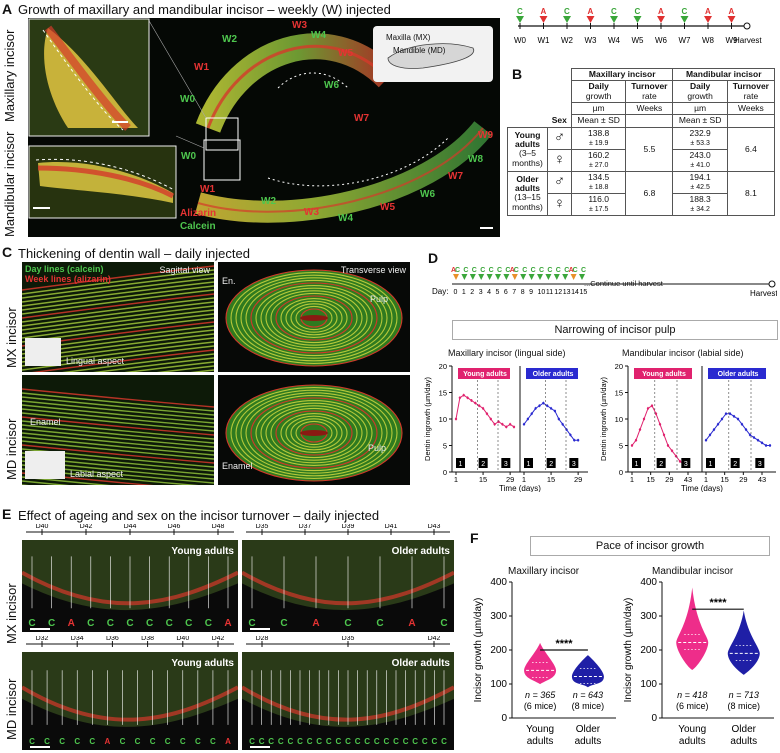  I want to click on sagittal-md-image: Enamel Labial aspect, so click(118, 430).